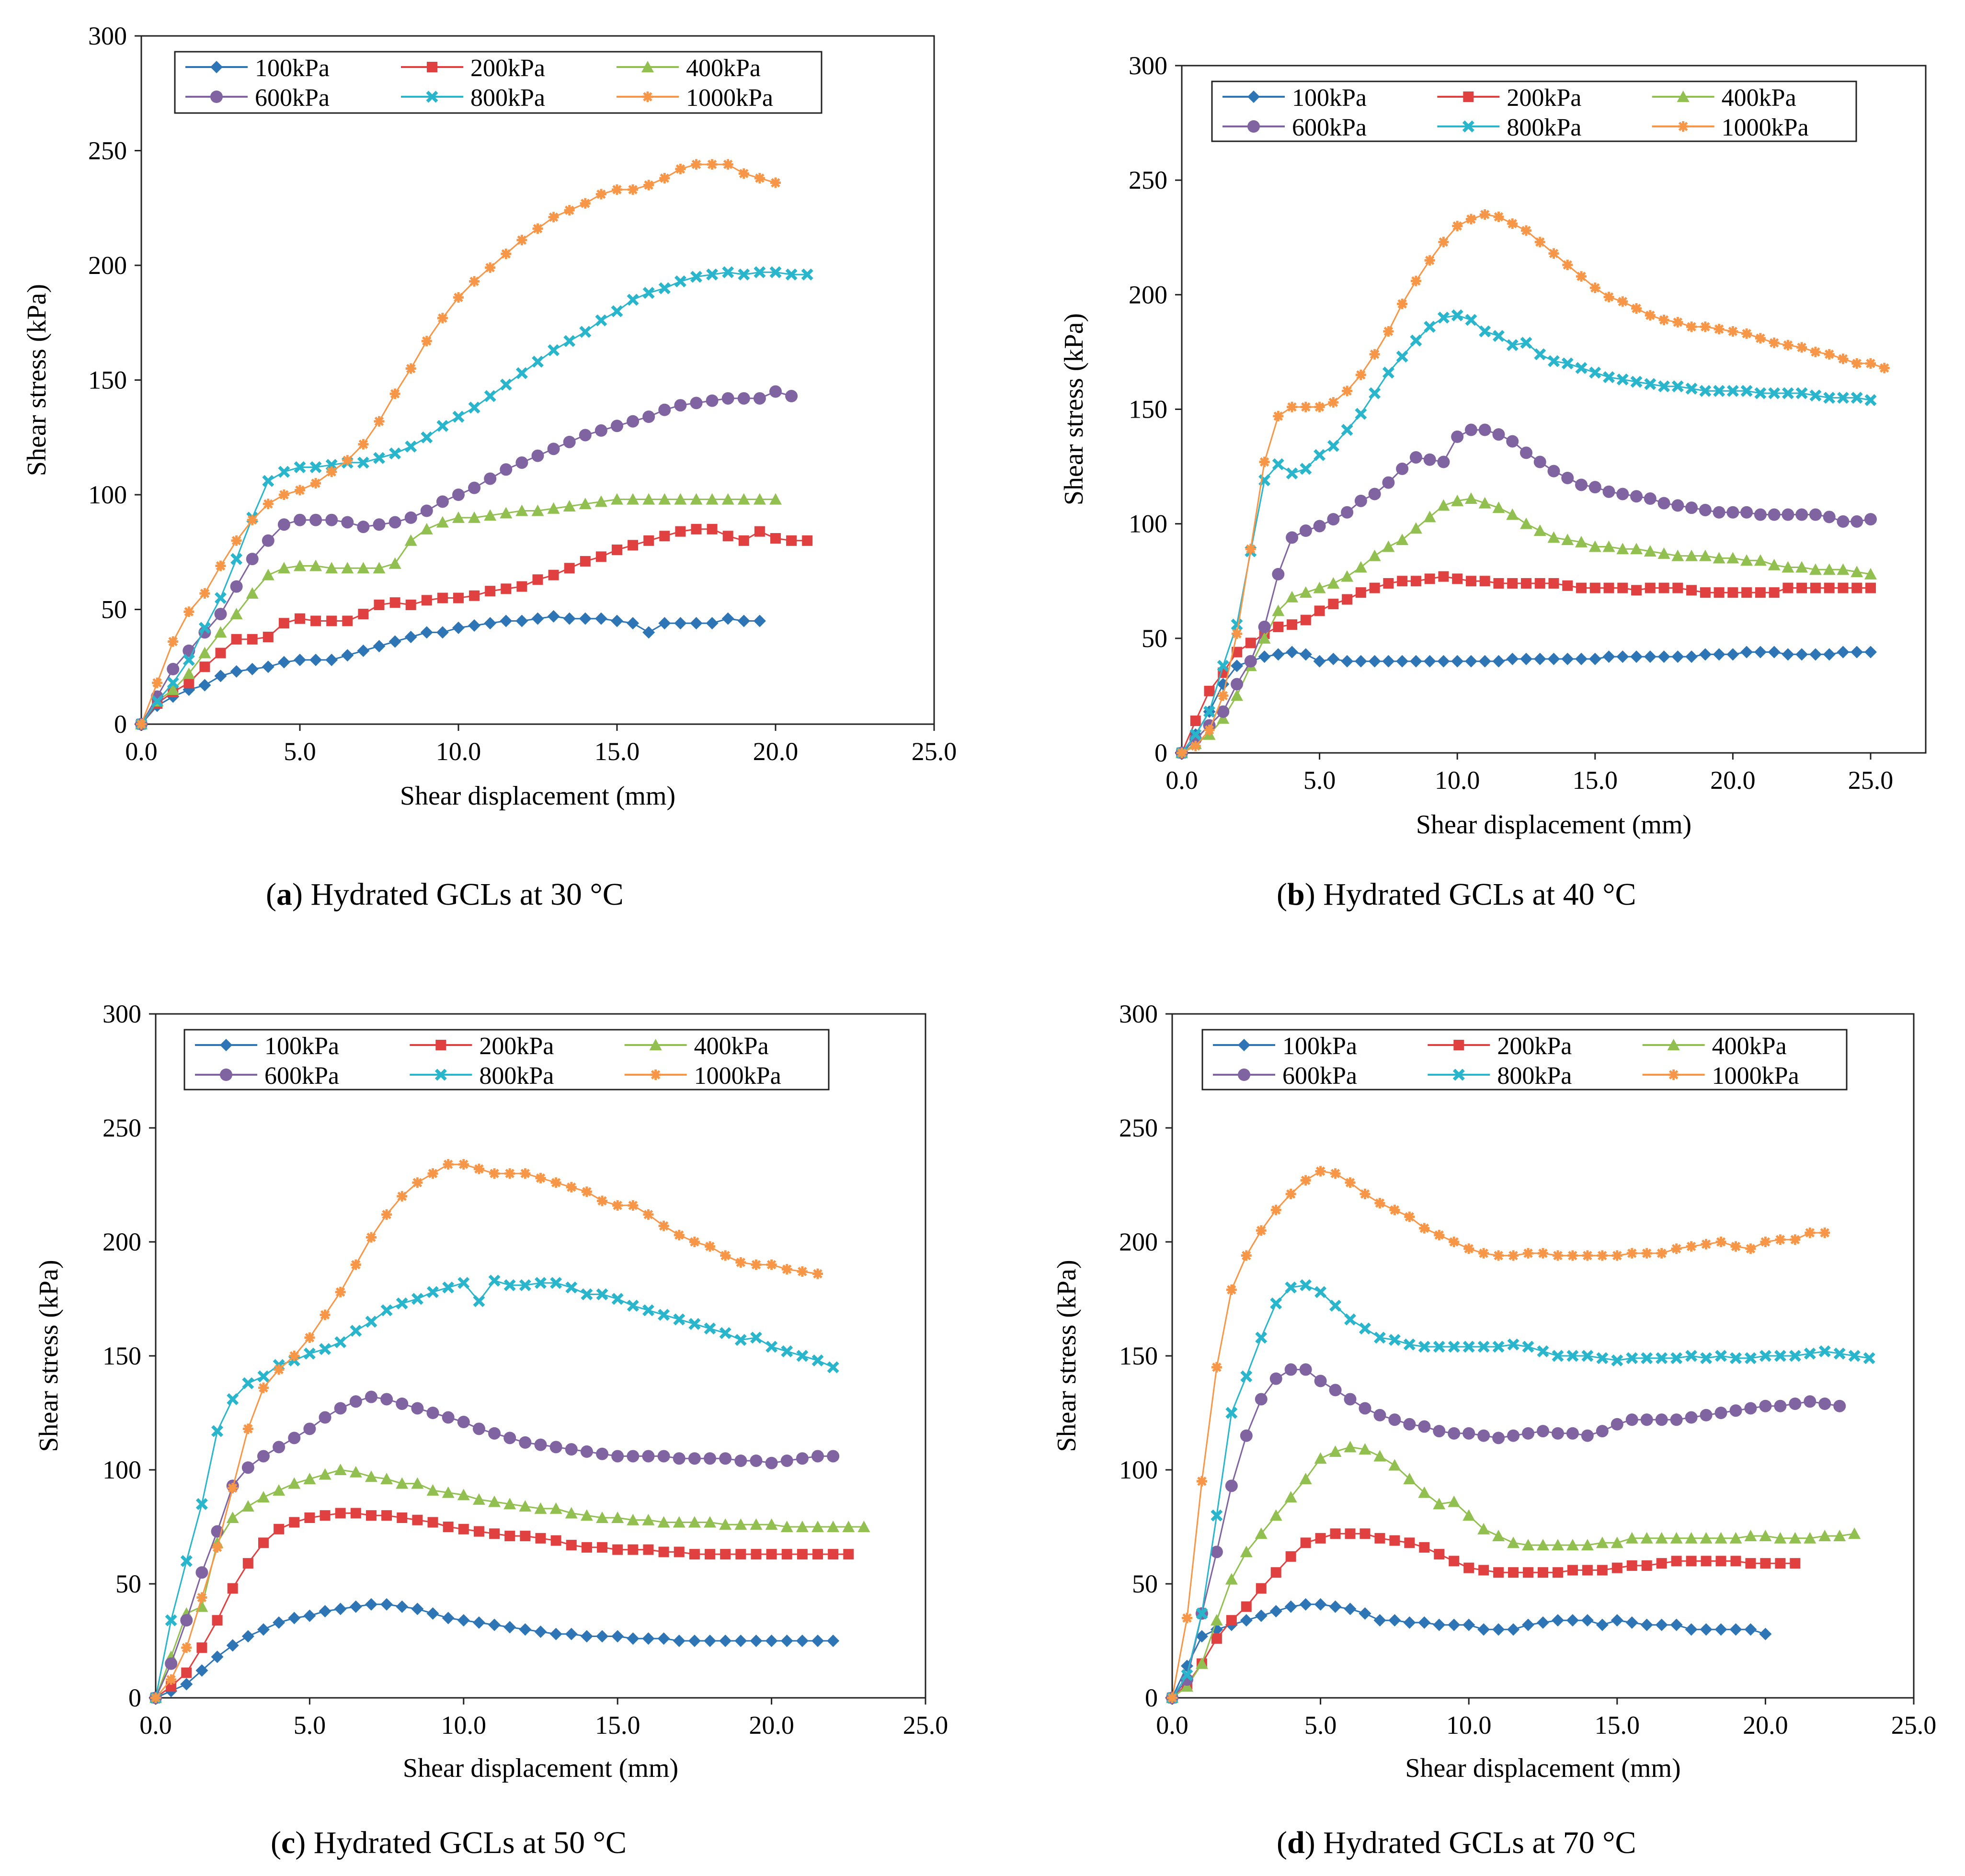 The image size is (1965, 1876). Describe the element at coordinates (1151, 1697) in the screenshot. I see `y-tick-label: 0` at that location.